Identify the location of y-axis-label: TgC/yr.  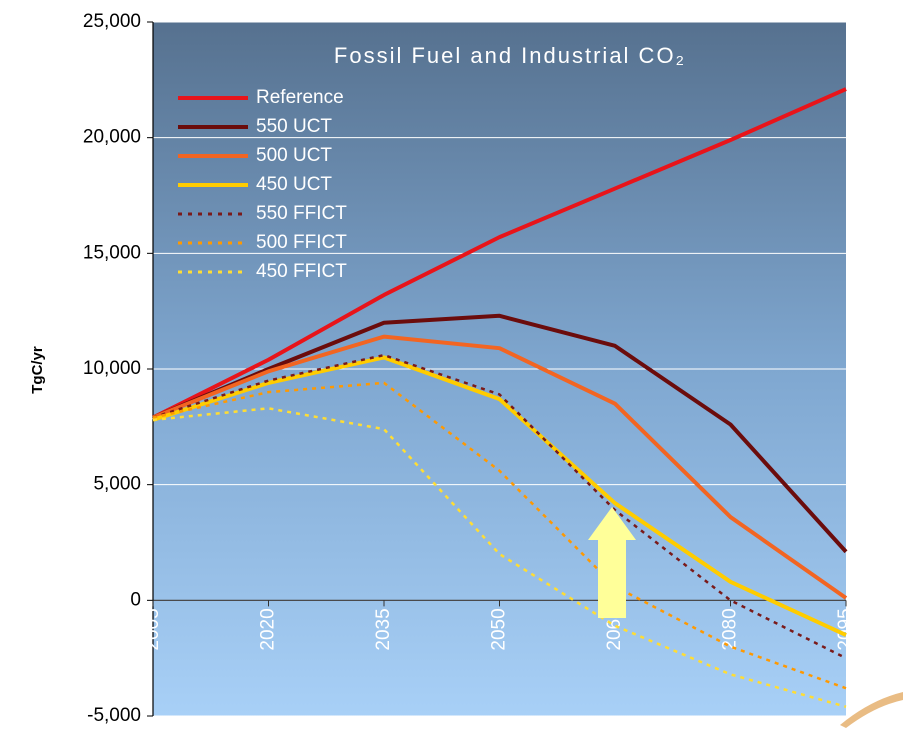
(37, 370).